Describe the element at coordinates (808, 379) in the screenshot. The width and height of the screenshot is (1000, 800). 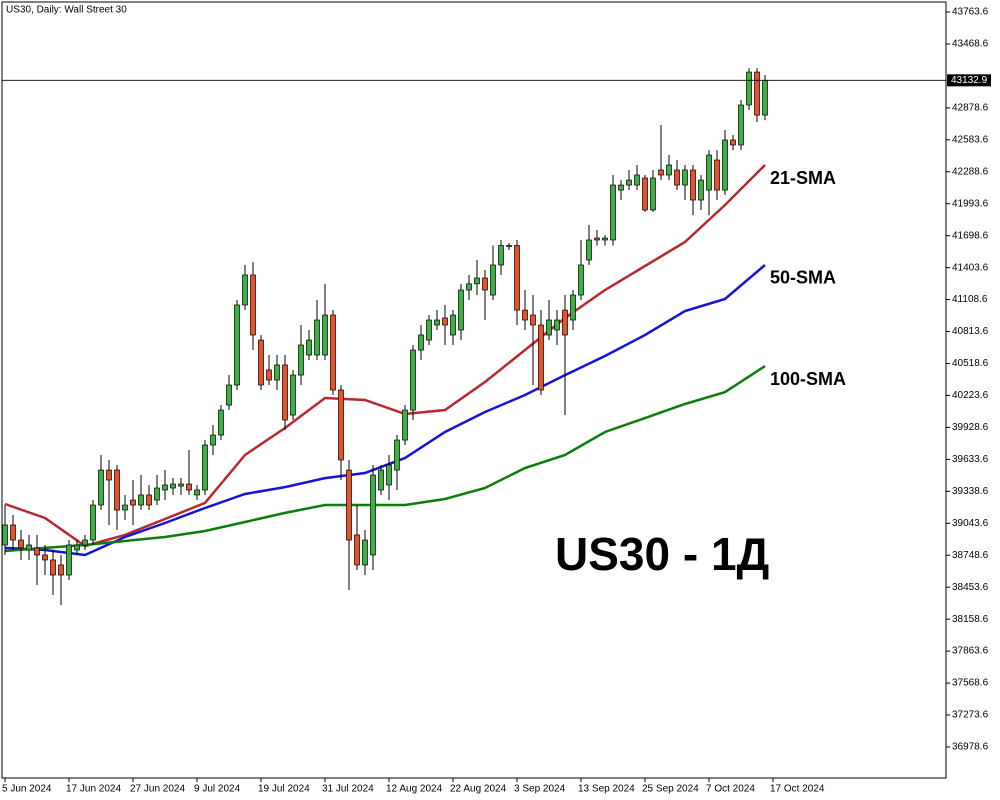
I see `series-label: 100-SMA` at that location.